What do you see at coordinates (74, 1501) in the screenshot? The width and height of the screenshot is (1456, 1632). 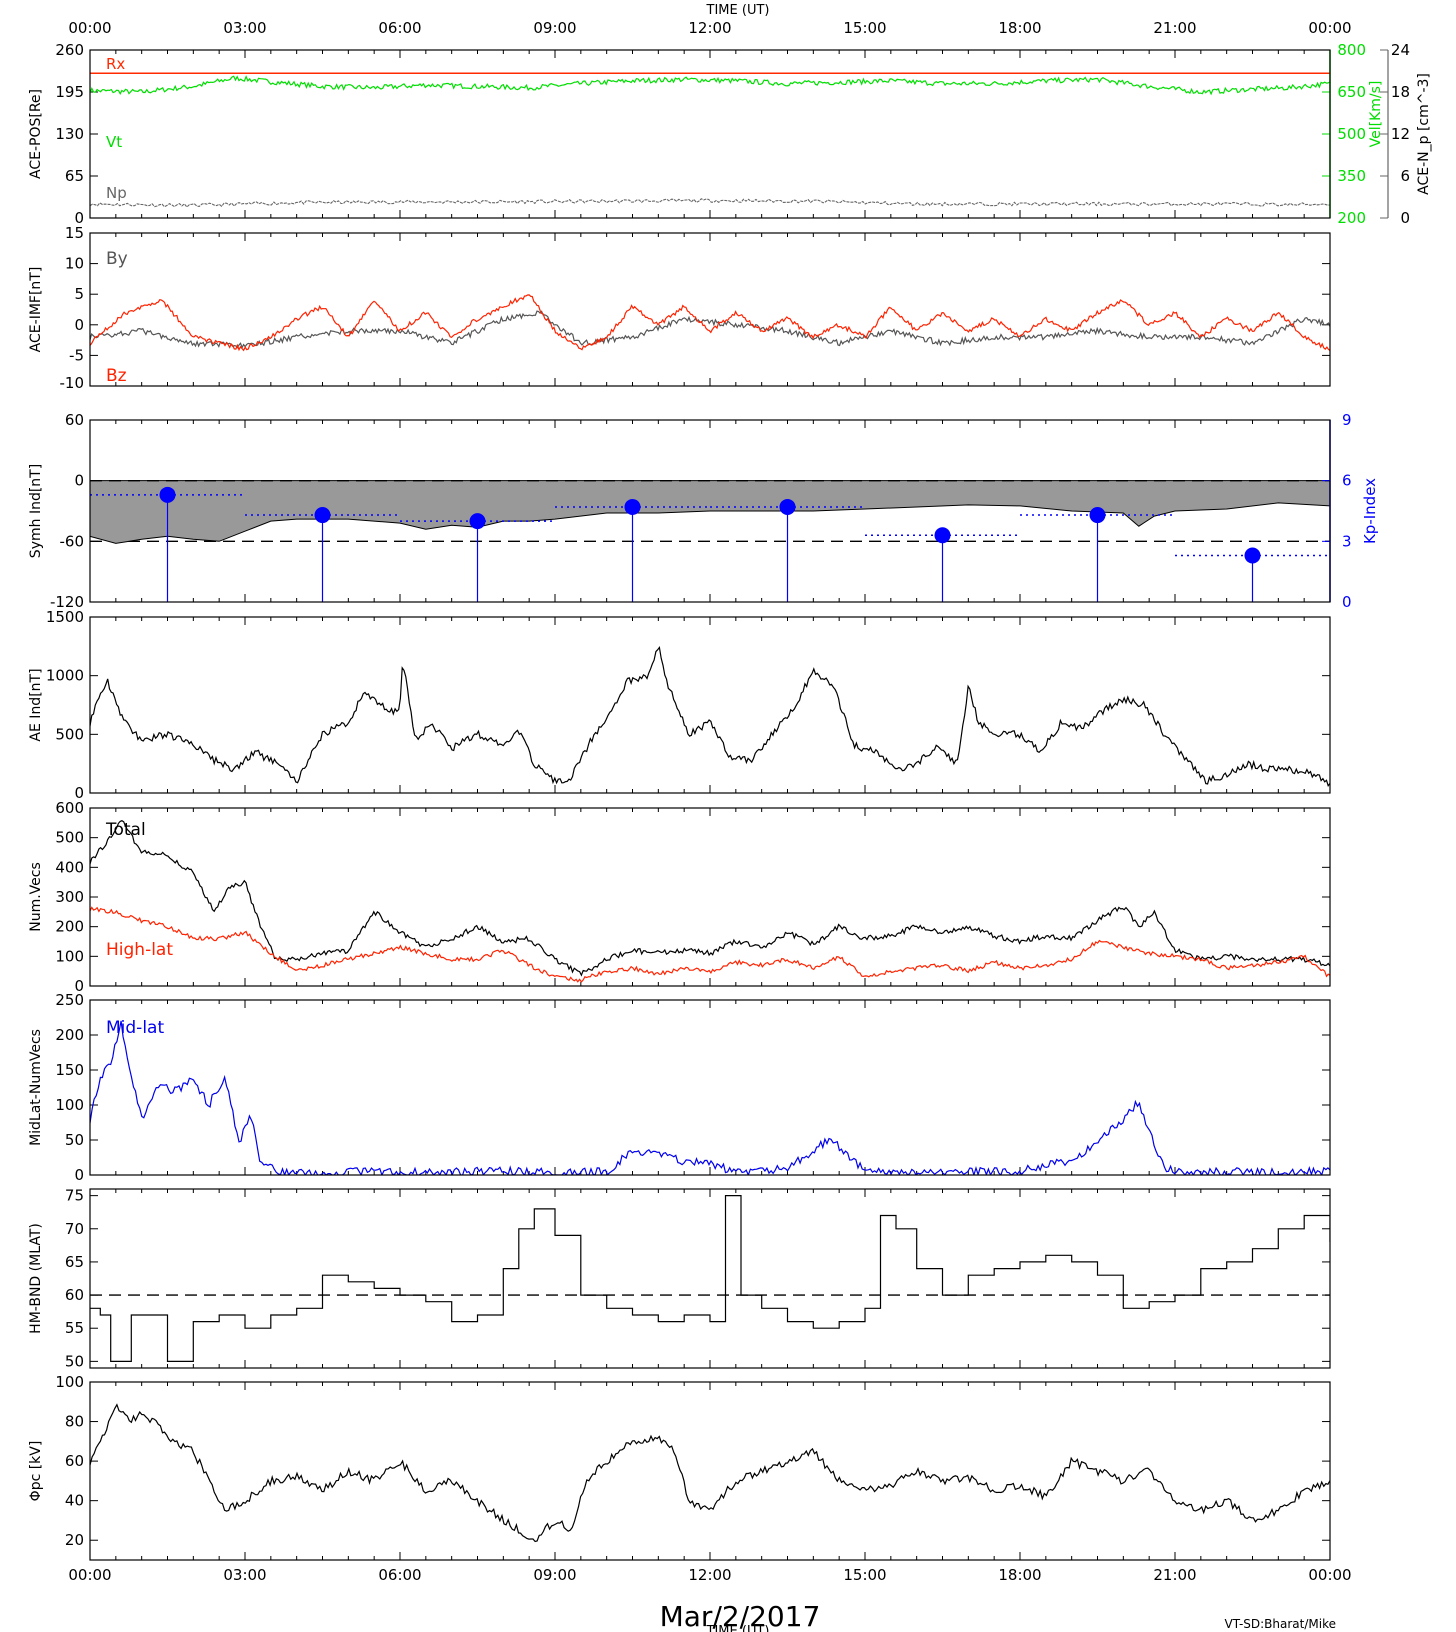 I see `y-tick-label: 40` at bounding box center [74, 1501].